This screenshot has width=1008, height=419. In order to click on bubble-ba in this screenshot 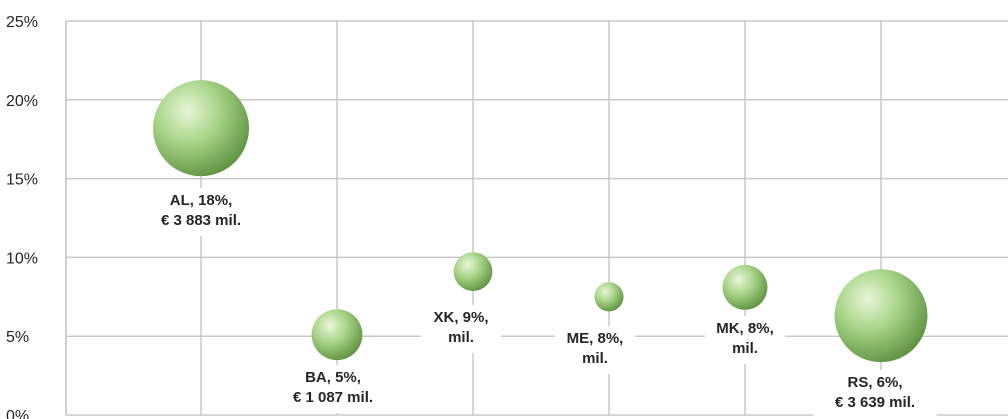, I will do `click(337, 335)`.